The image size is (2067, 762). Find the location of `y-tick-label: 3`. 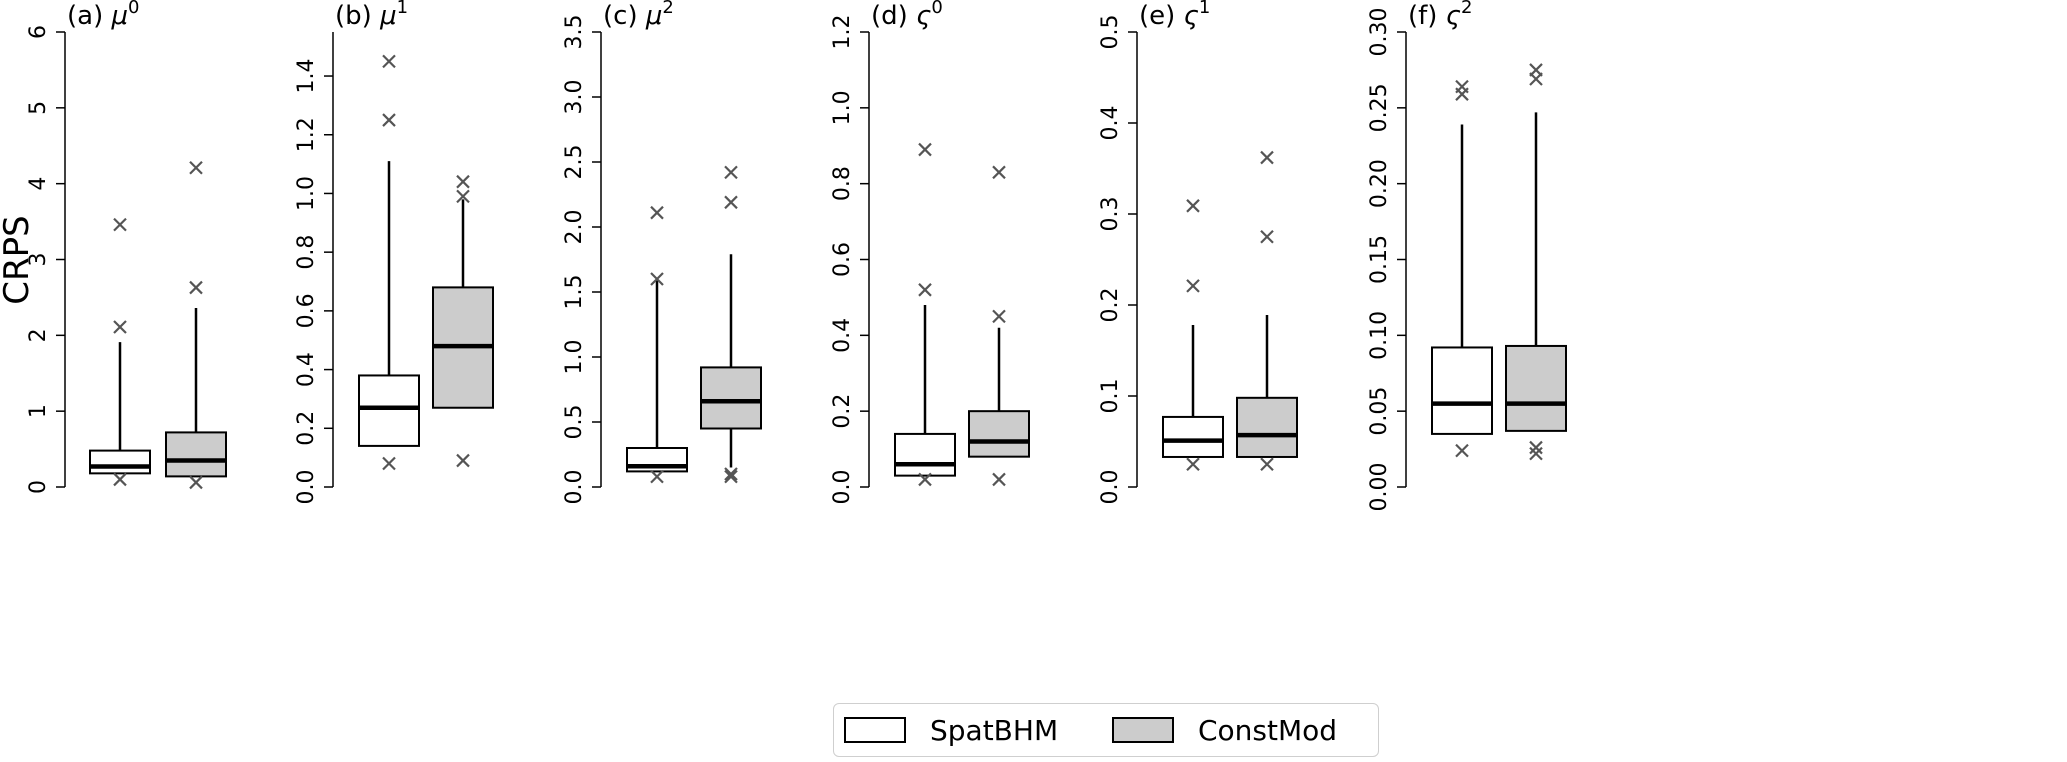

y-tick-label: 3 is located at coordinates (38, 260).